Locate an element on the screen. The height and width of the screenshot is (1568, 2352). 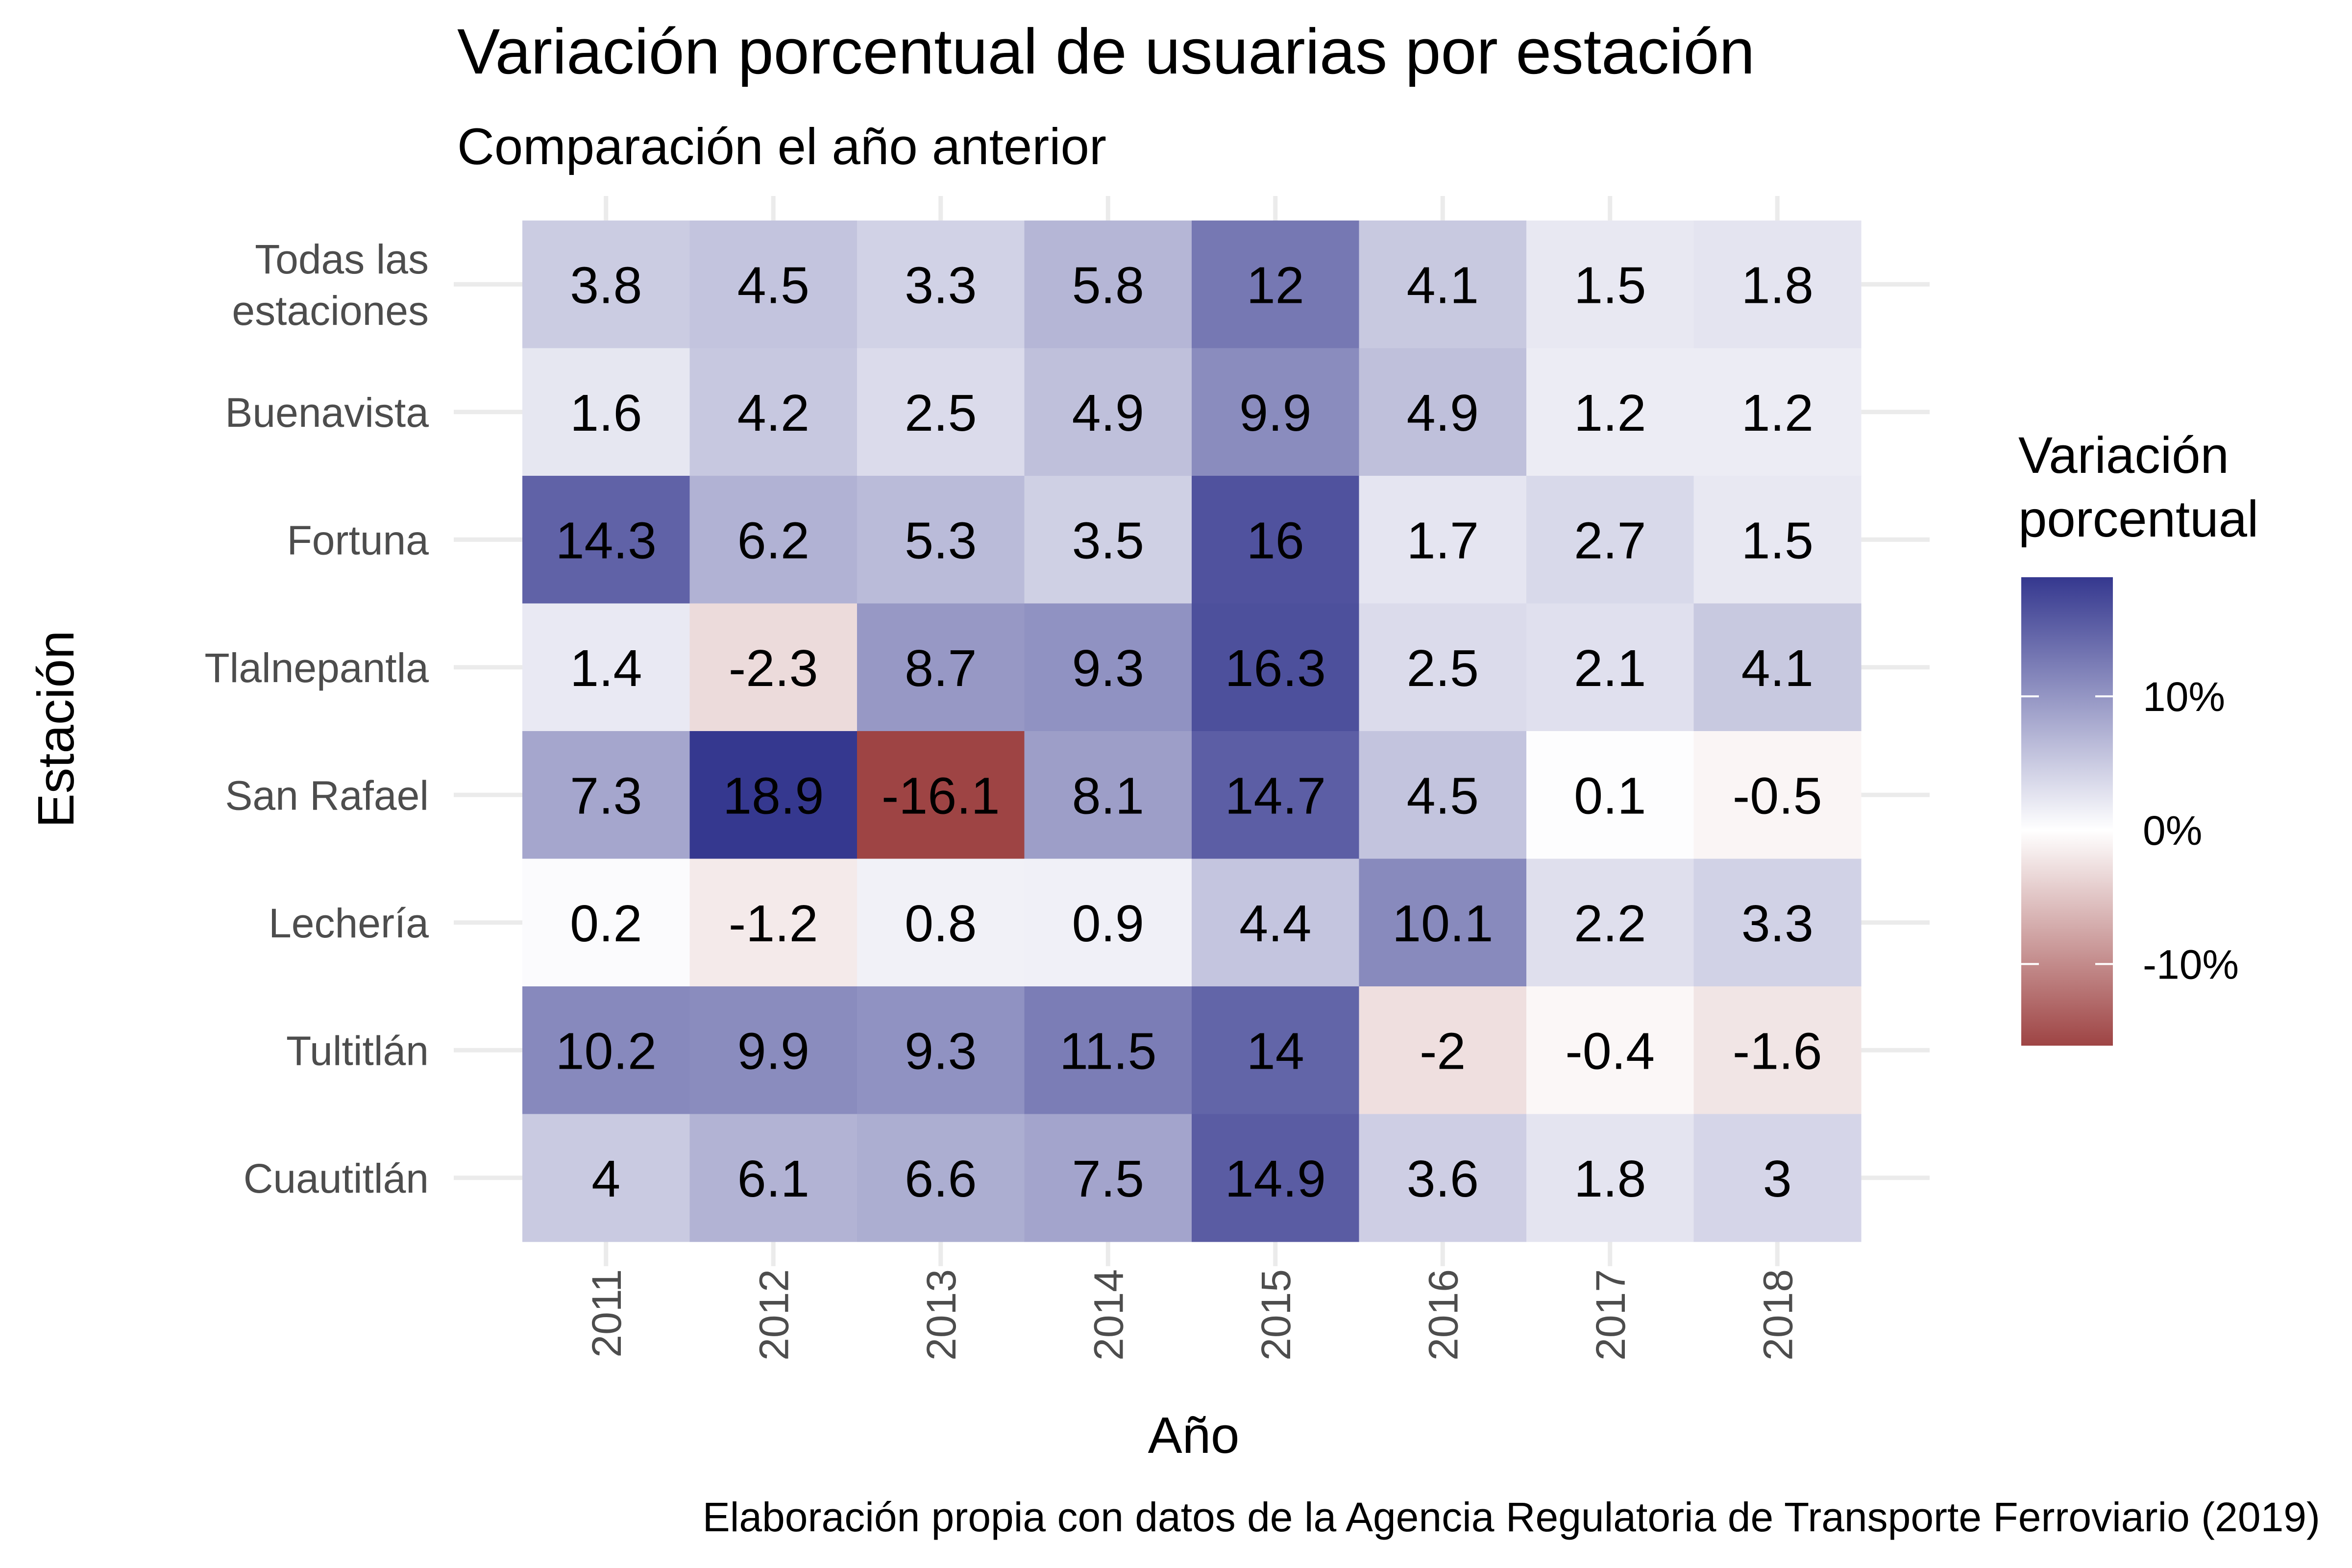
color-legend: Variación porcentual 10% 0% -10% is located at coordinates (2138, 736).